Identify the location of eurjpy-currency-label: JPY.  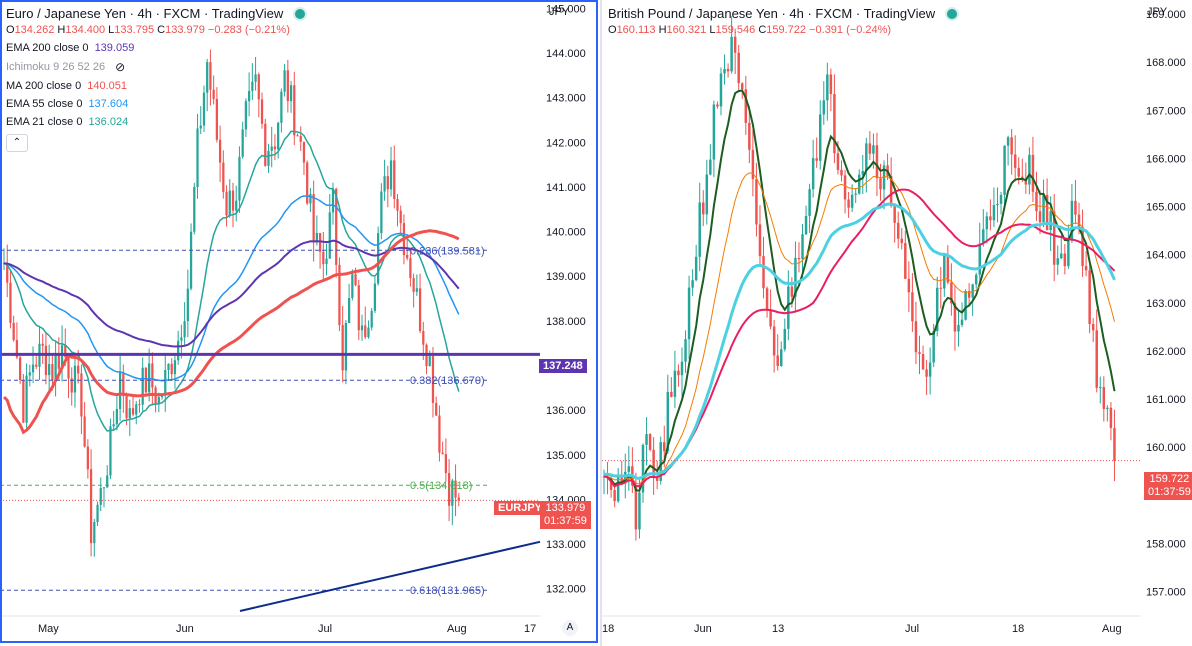
(559, 12).